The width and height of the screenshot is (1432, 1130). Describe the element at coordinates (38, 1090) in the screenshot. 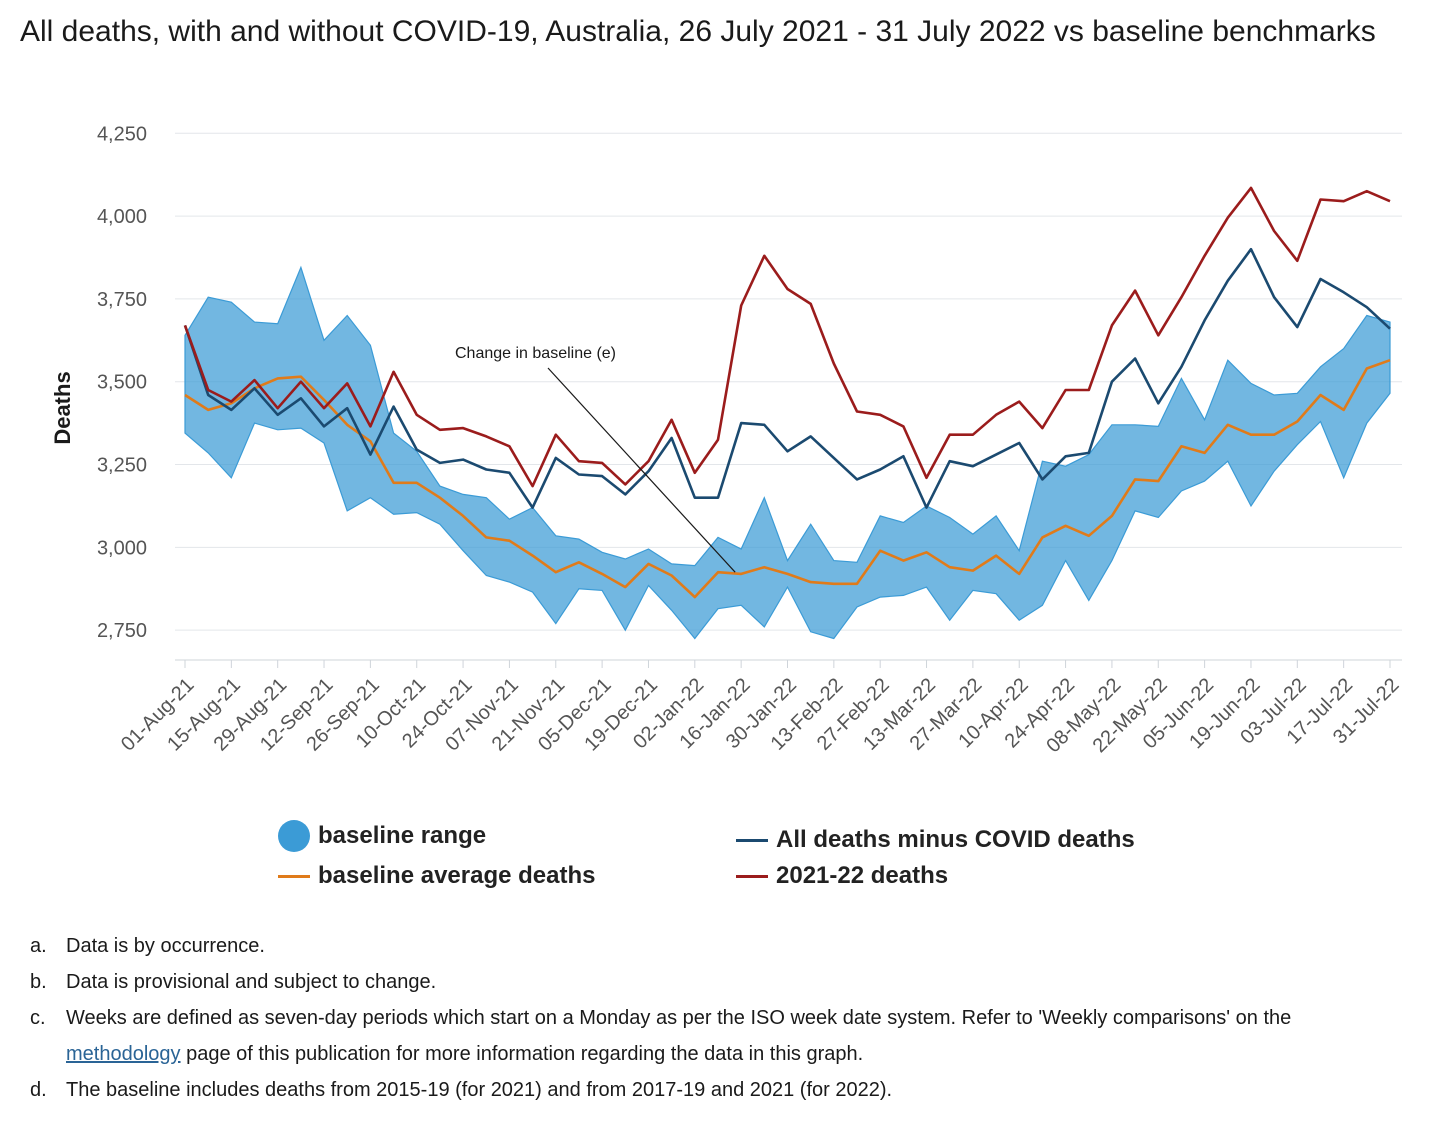

I see `footnote-marker: d.` at that location.